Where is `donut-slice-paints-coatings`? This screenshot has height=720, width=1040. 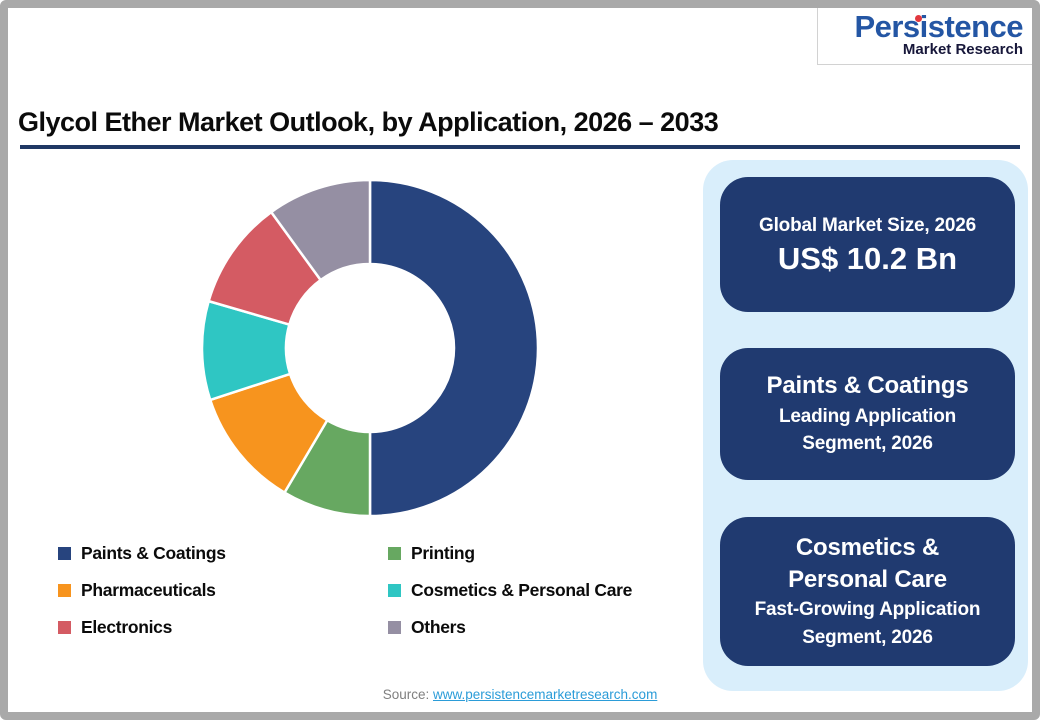 donut-slice-paints-coatings is located at coordinates (454, 348).